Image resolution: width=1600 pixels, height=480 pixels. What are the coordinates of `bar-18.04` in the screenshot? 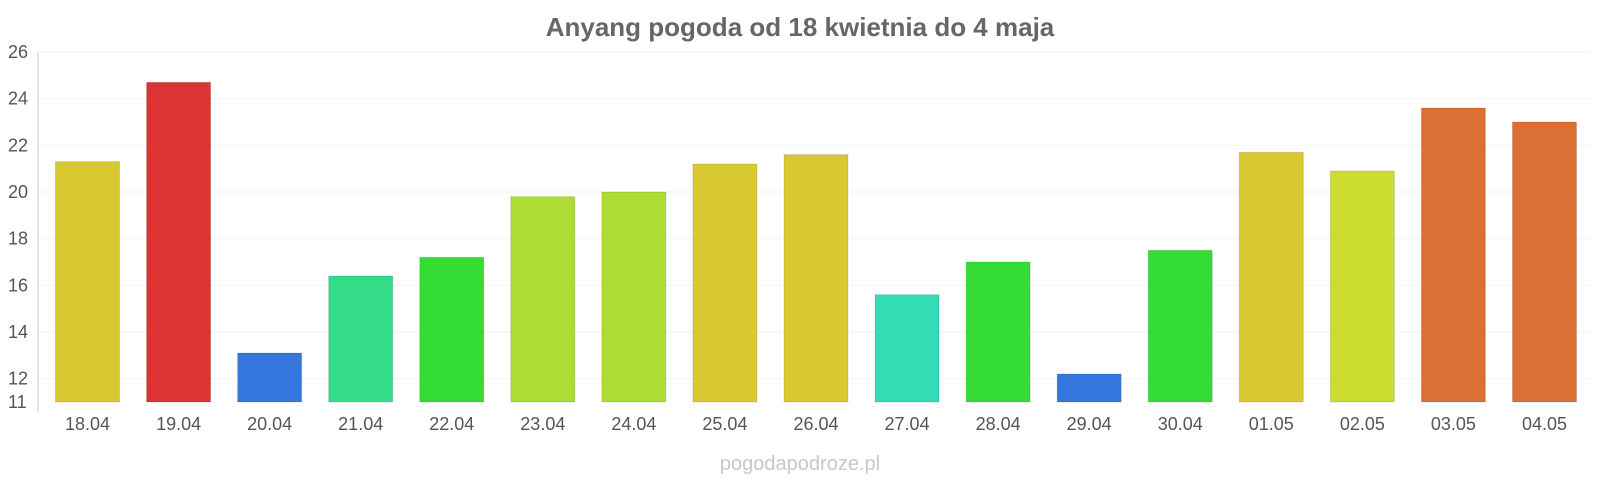 It's located at (88, 282).